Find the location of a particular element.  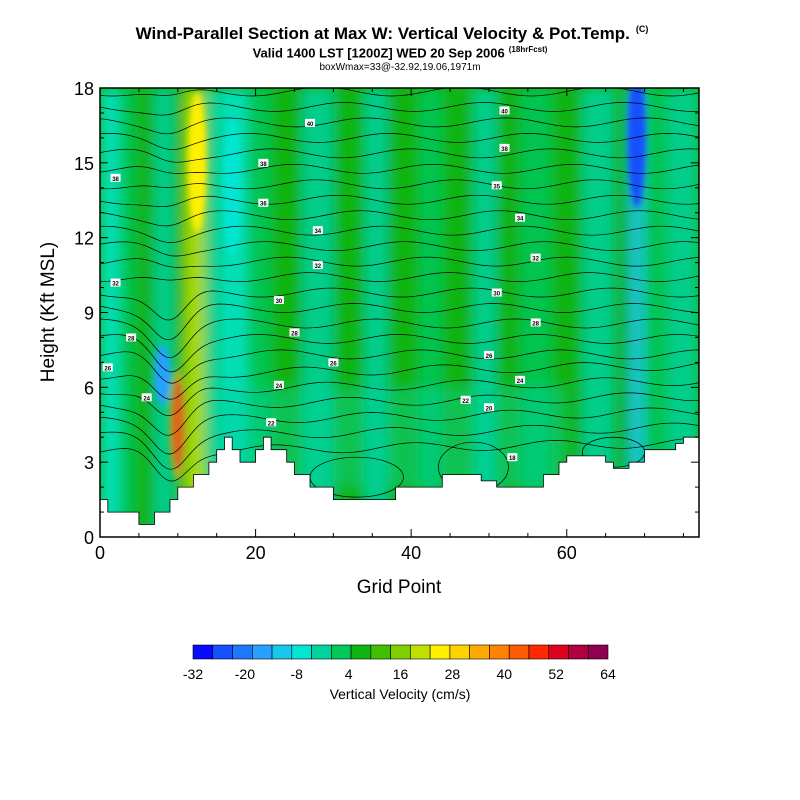

colorbar-tick-label: 16 is located at coordinates (401, 674).